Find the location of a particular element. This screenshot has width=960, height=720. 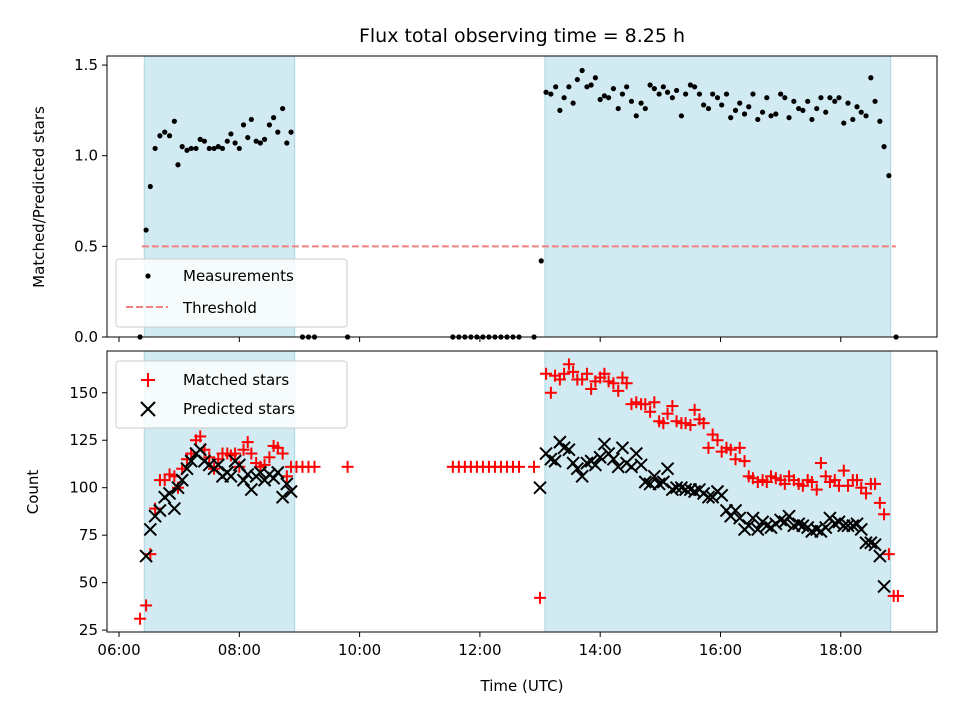

count-legend: Matched stars Predicted stars is located at coordinates (231, 394).